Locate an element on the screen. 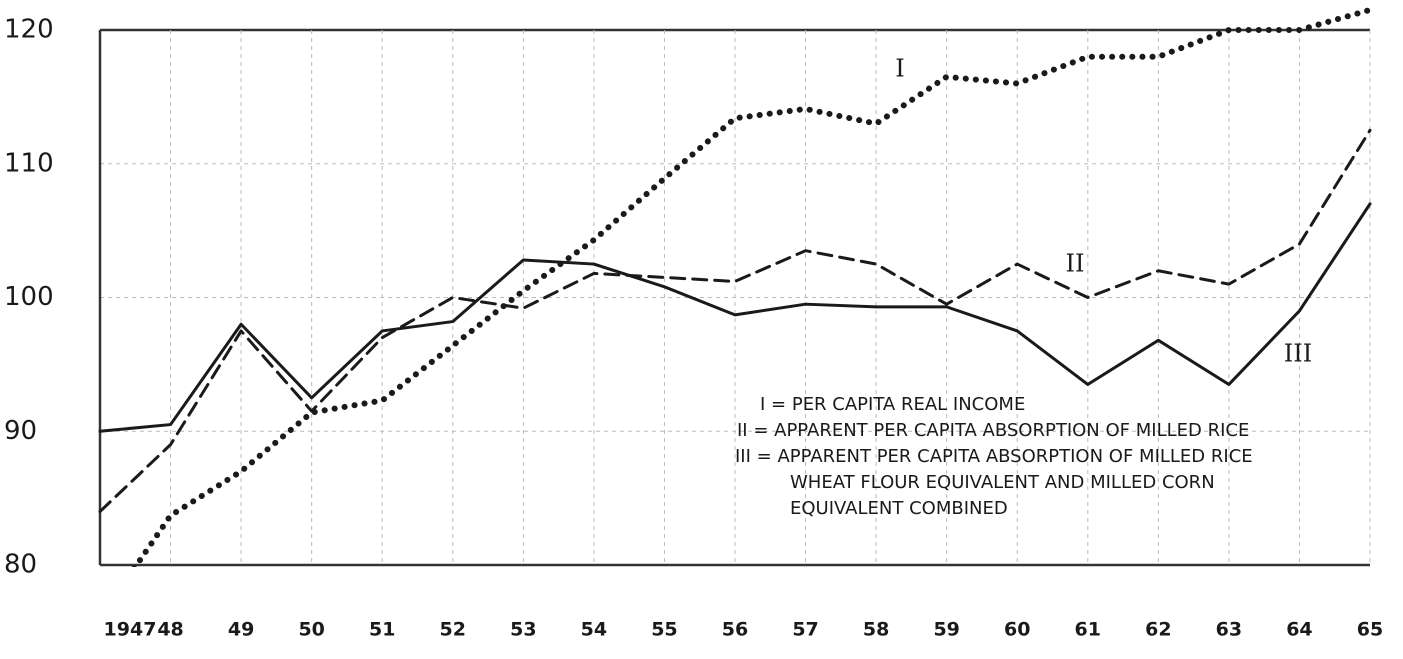 The width and height of the screenshot is (1403, 659). series-label: III is located at coordinates (1298, 354).